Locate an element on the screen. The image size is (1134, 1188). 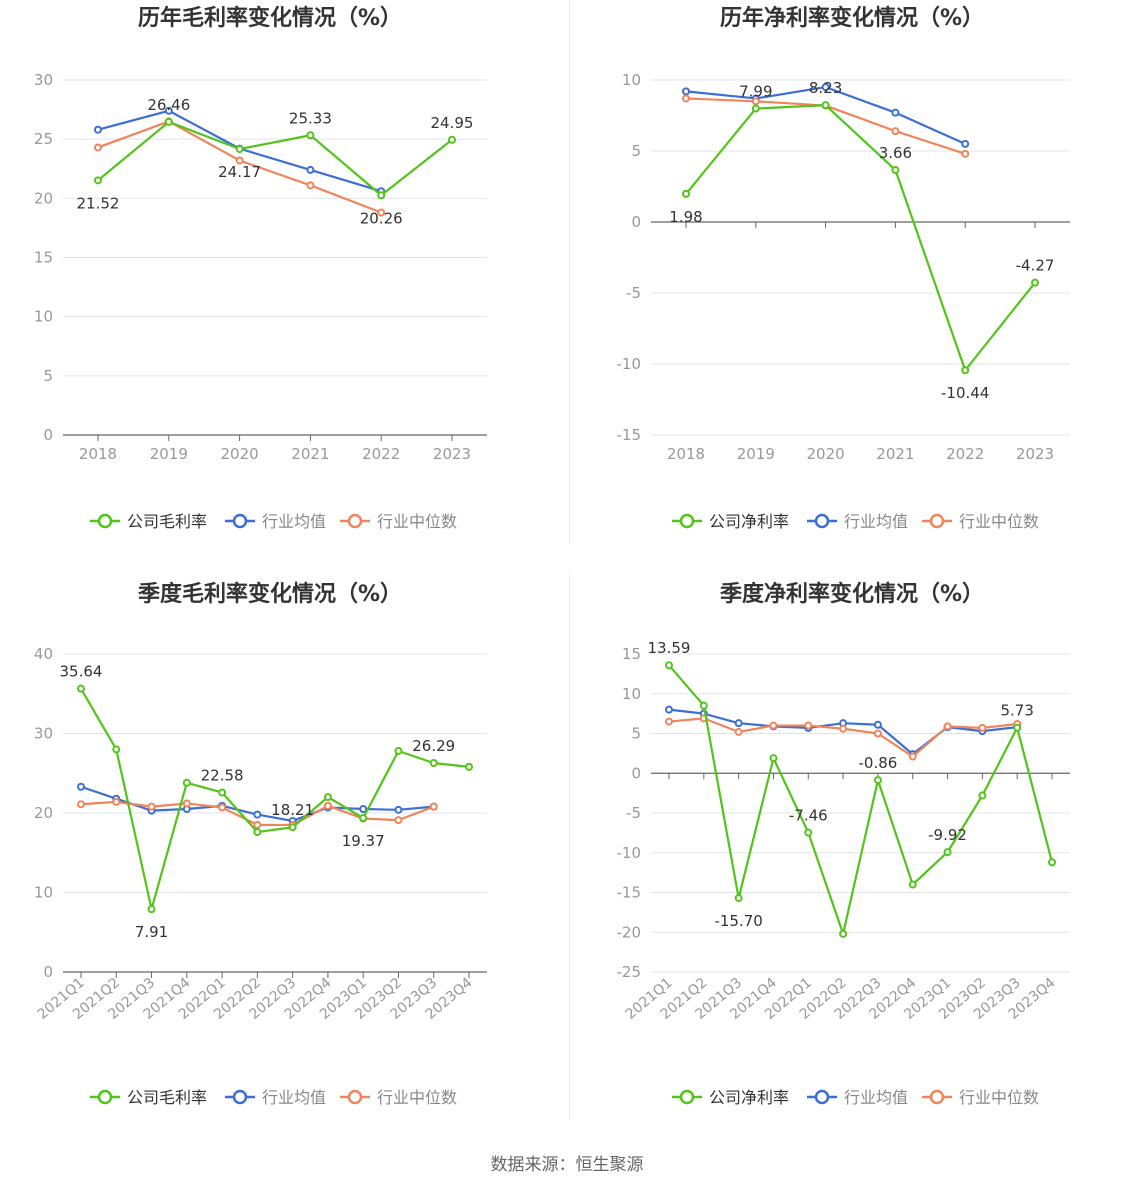
y-tick-label: -20 is located at coordinates (629, 932).